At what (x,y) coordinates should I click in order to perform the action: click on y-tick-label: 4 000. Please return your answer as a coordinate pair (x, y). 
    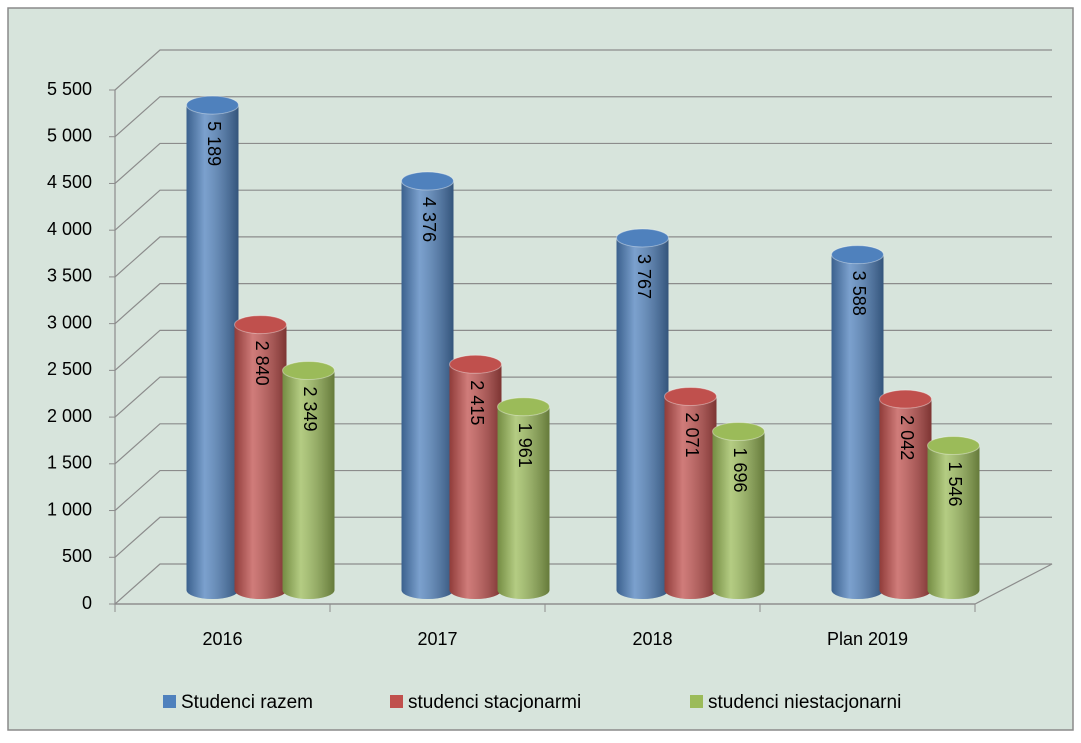
    Looking at the image, I should click on (69, 229).